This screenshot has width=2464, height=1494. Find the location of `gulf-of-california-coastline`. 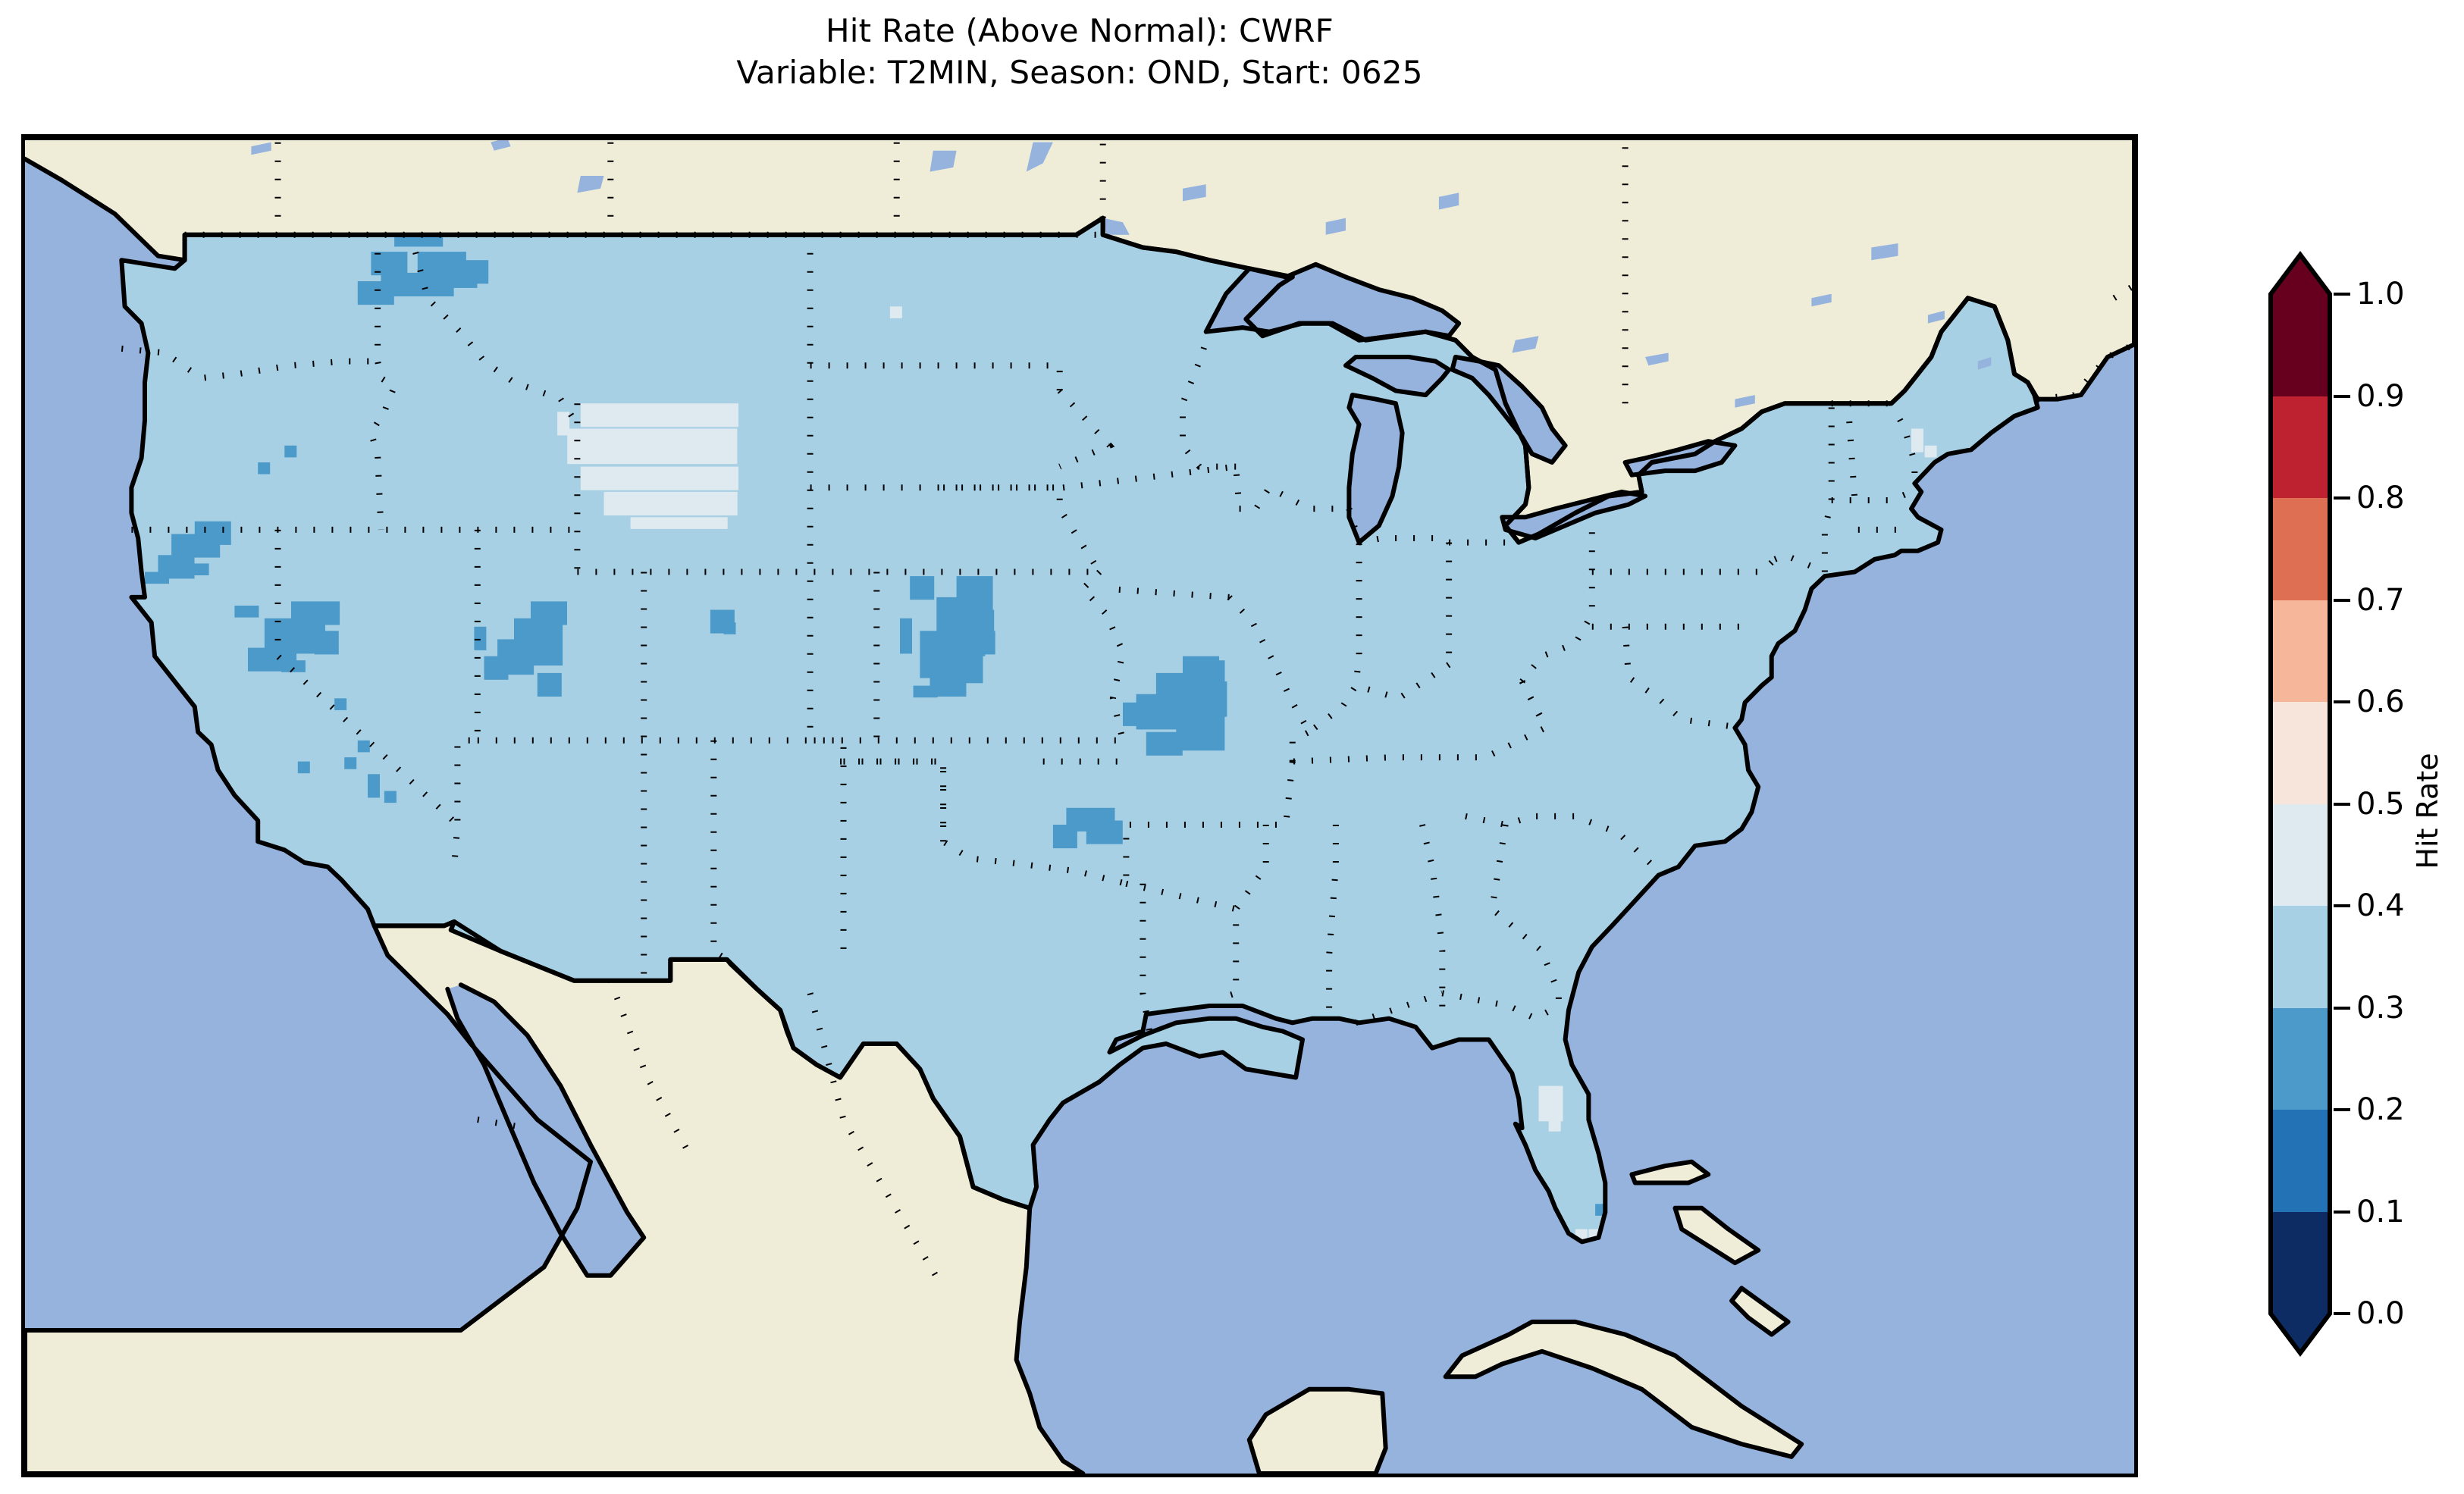

gulf-of-california-coastline is located at coordinates (546, 1130).